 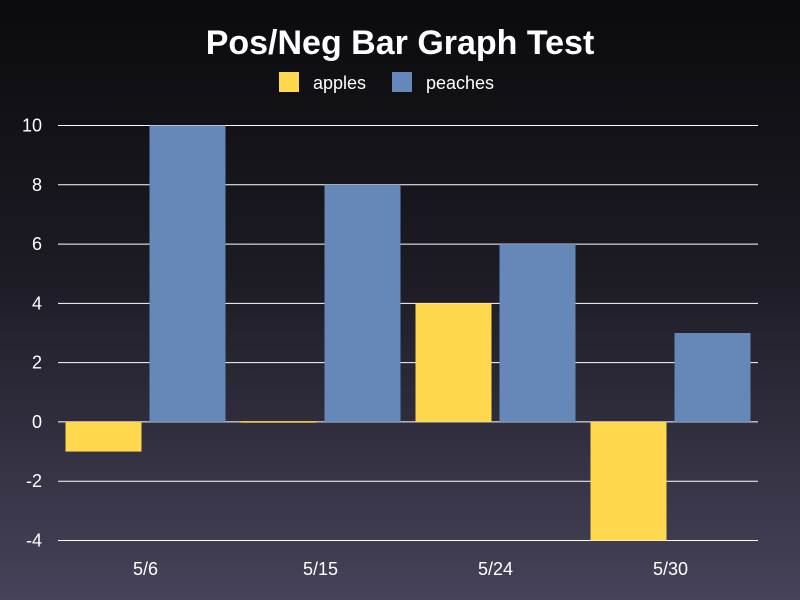 What do you see at coordinates (37, 422) in the screenshot?
I see `y-tick-label: 0` at bounding box center [37, 422].